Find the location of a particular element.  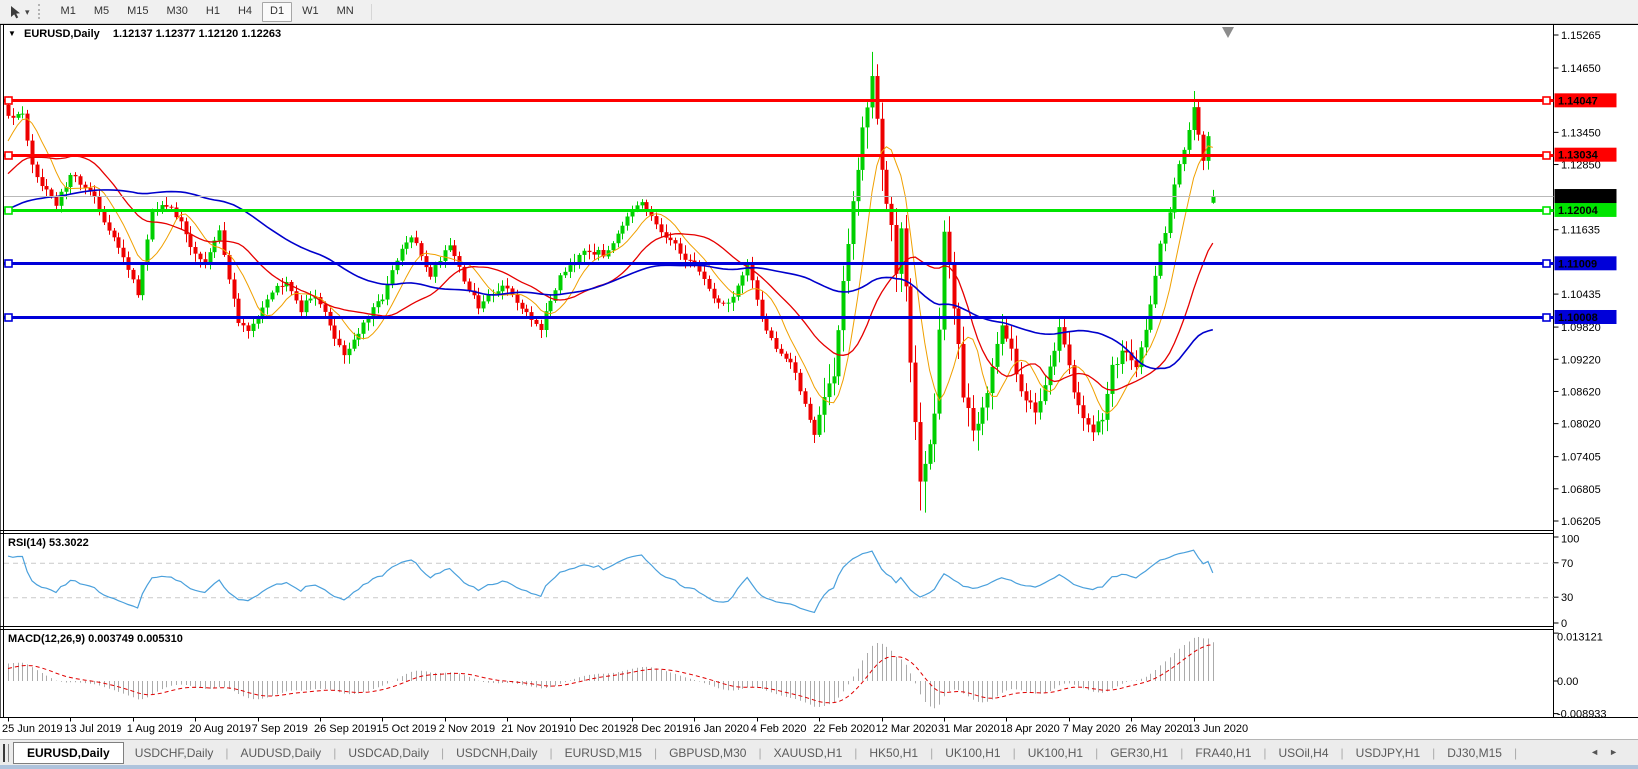

price-tick-label: 1.06205 is located at coordinates (1581, 522).